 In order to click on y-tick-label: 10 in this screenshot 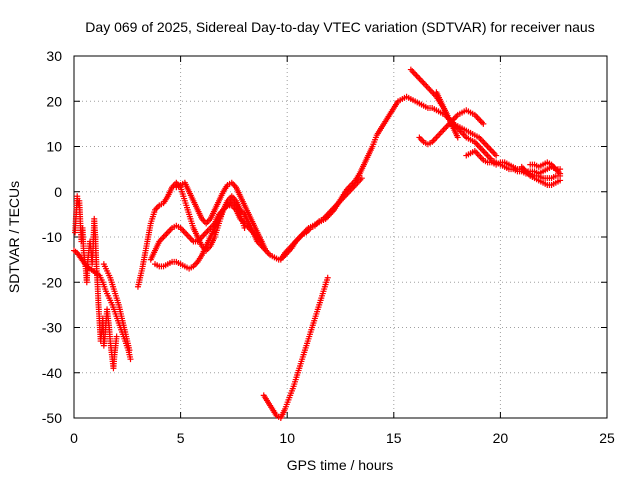, I will do `click(54, 147)`.